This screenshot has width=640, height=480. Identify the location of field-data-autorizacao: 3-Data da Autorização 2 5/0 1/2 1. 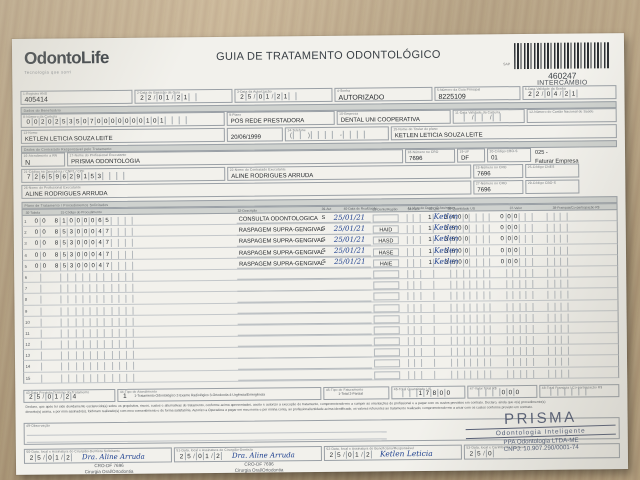
(283, 95).